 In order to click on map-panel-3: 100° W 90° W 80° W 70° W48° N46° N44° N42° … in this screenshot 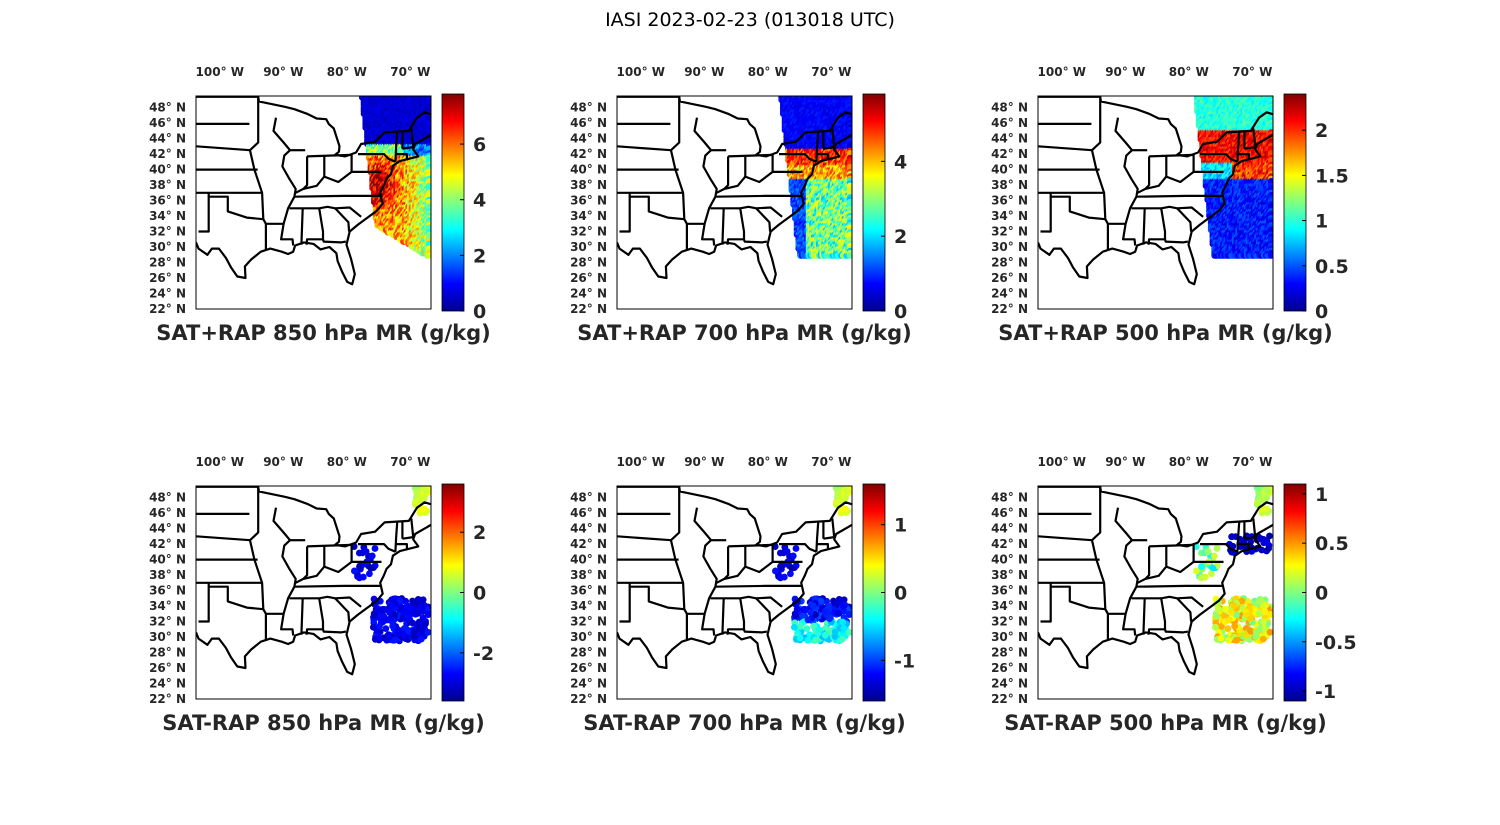, I will do `click(1170, 205)`.